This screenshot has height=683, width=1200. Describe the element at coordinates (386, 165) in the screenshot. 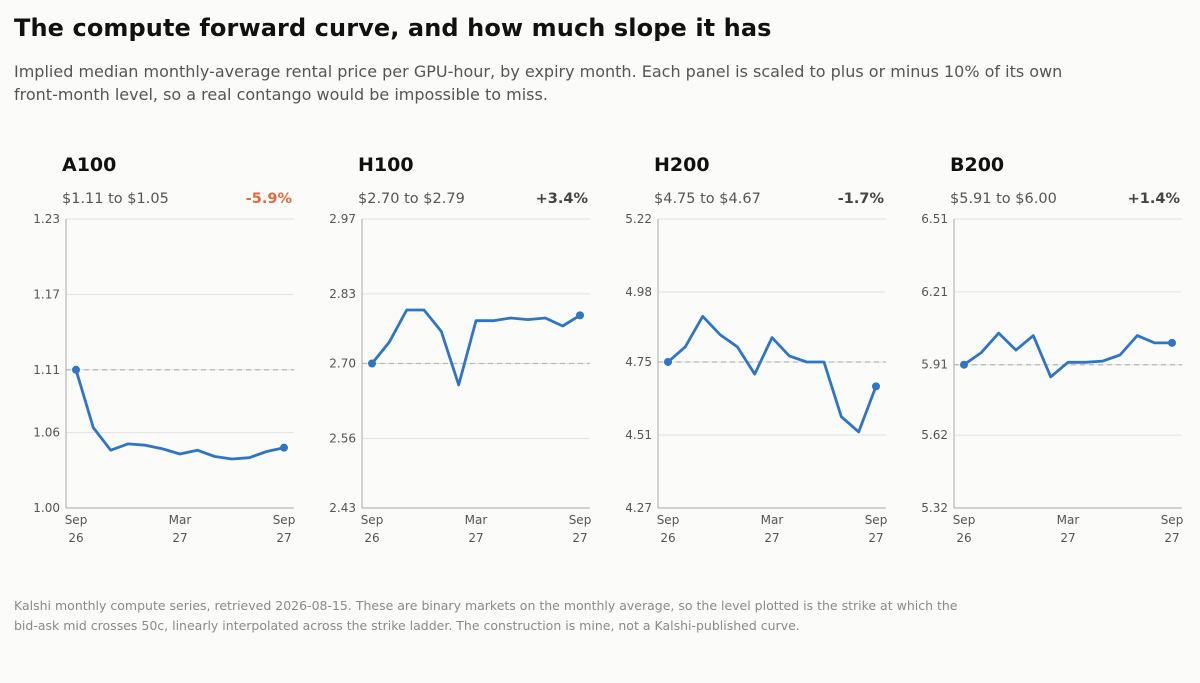

I see `panel-title-h100: H100` at that location.